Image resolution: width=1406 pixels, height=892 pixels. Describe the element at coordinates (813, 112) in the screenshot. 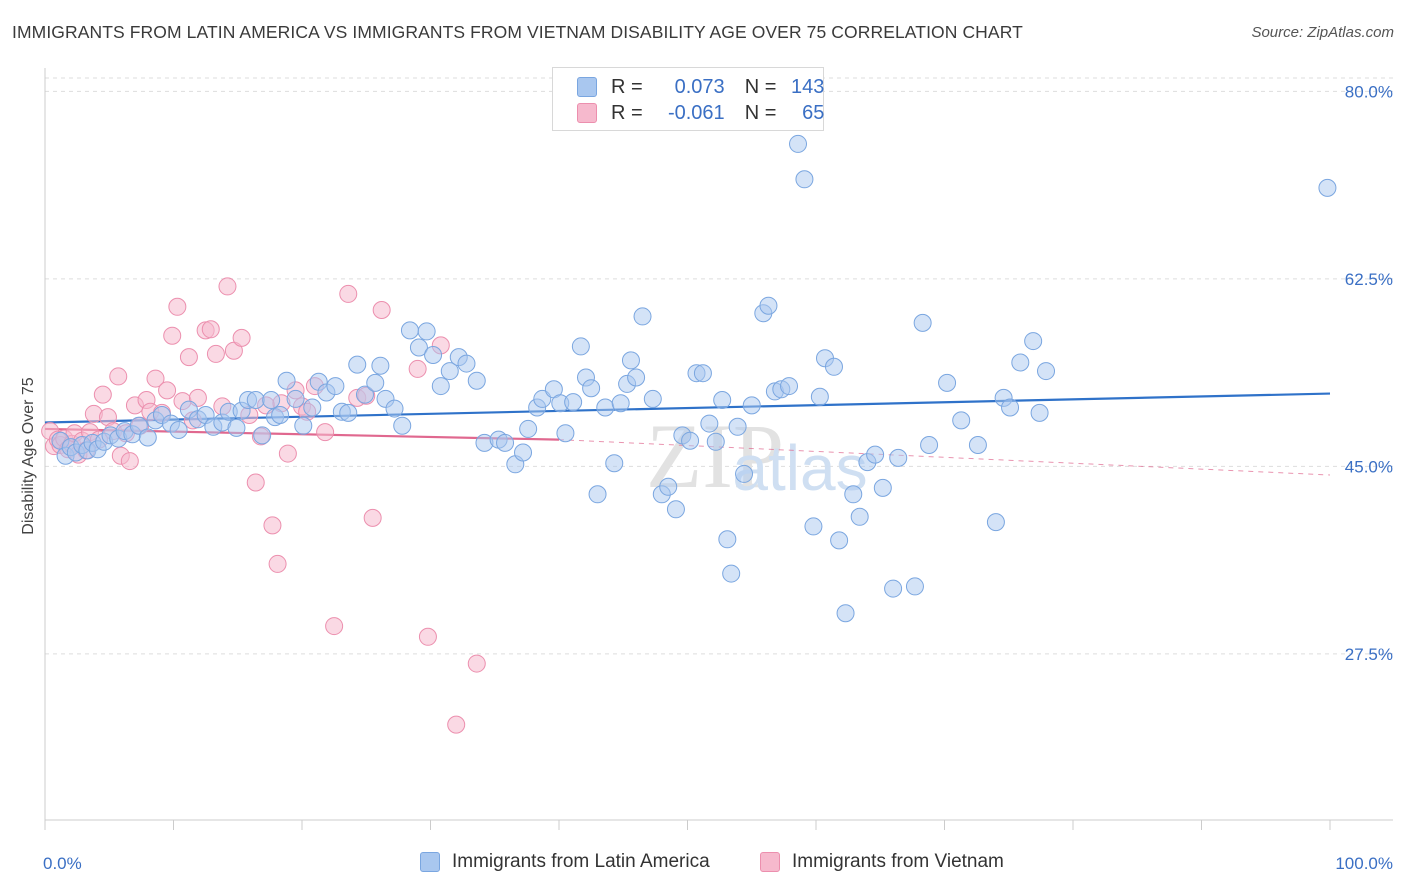

I see `n-value: 65` at that location.